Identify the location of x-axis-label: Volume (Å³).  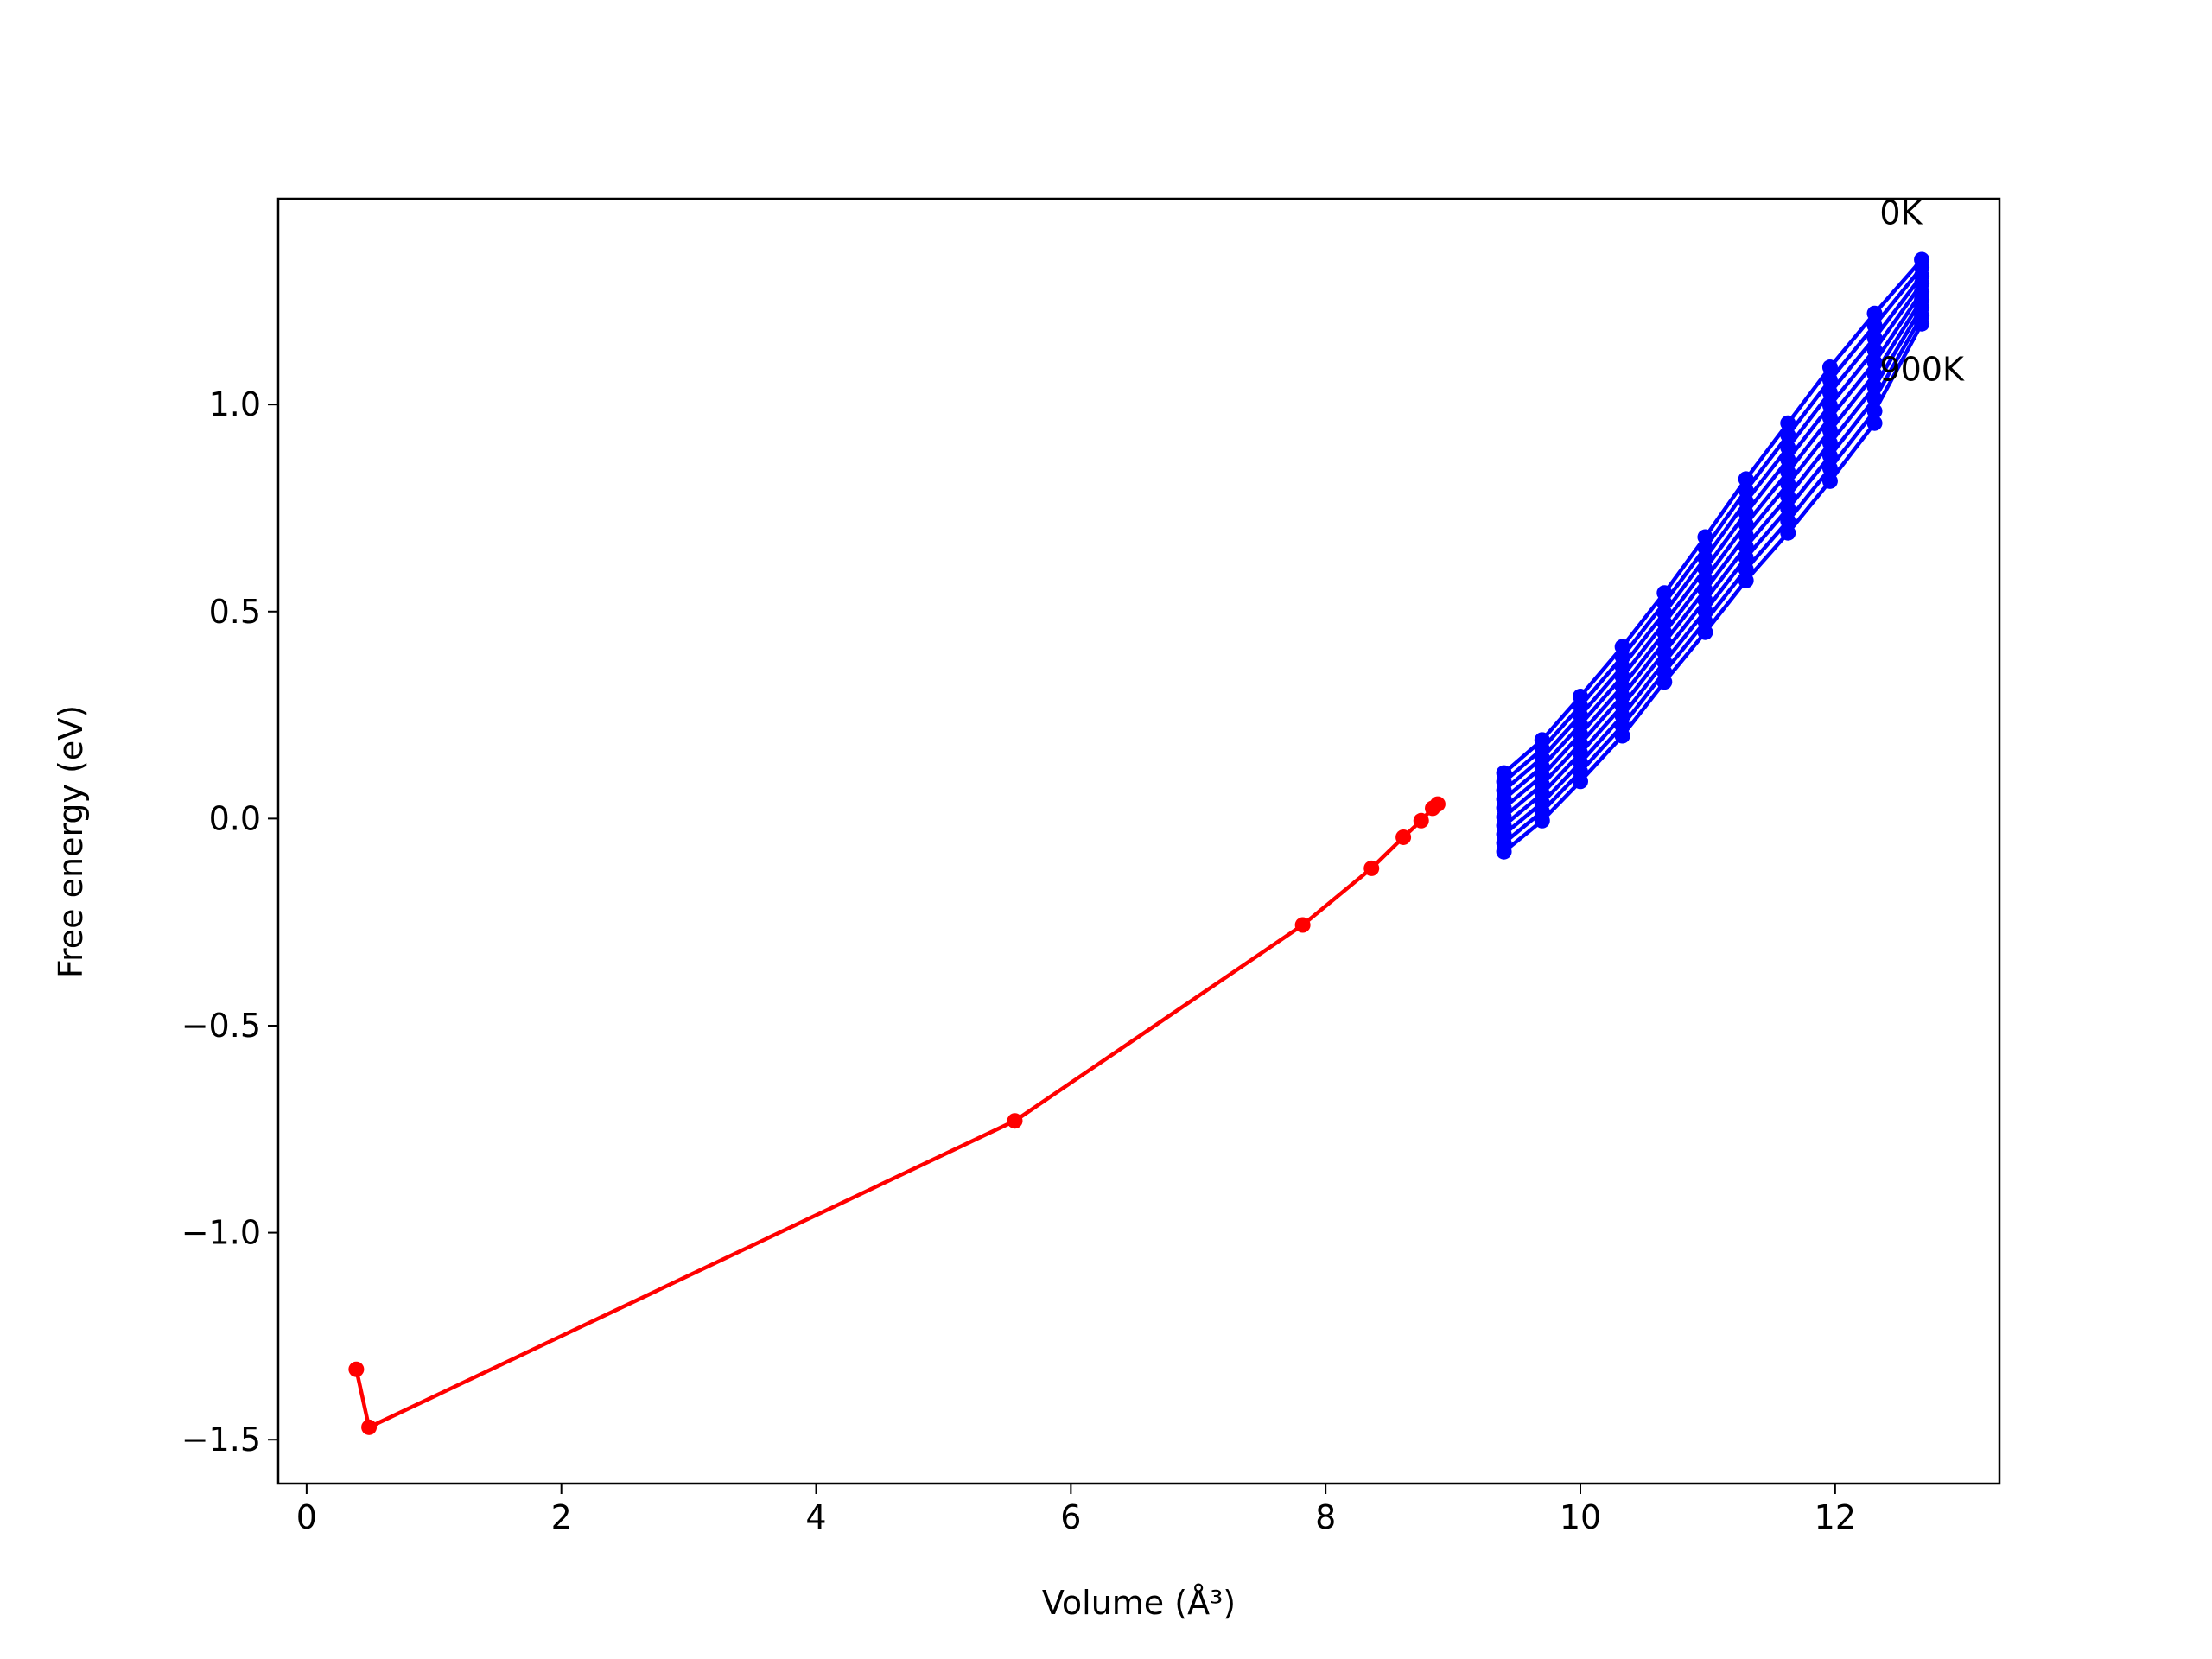
(1139, 1603).